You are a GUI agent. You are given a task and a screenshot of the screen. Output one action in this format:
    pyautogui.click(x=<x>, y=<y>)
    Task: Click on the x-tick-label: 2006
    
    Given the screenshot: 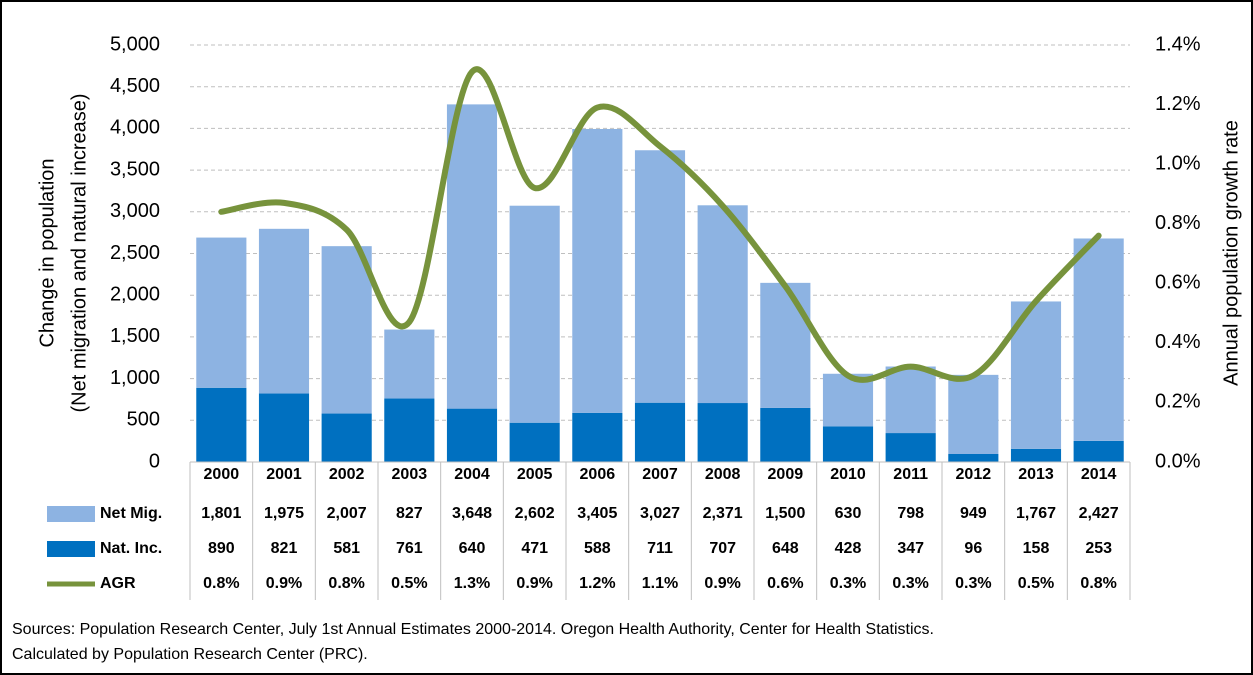 What is the action you would take?
    pyautogui.click(x=598, y=474)
    